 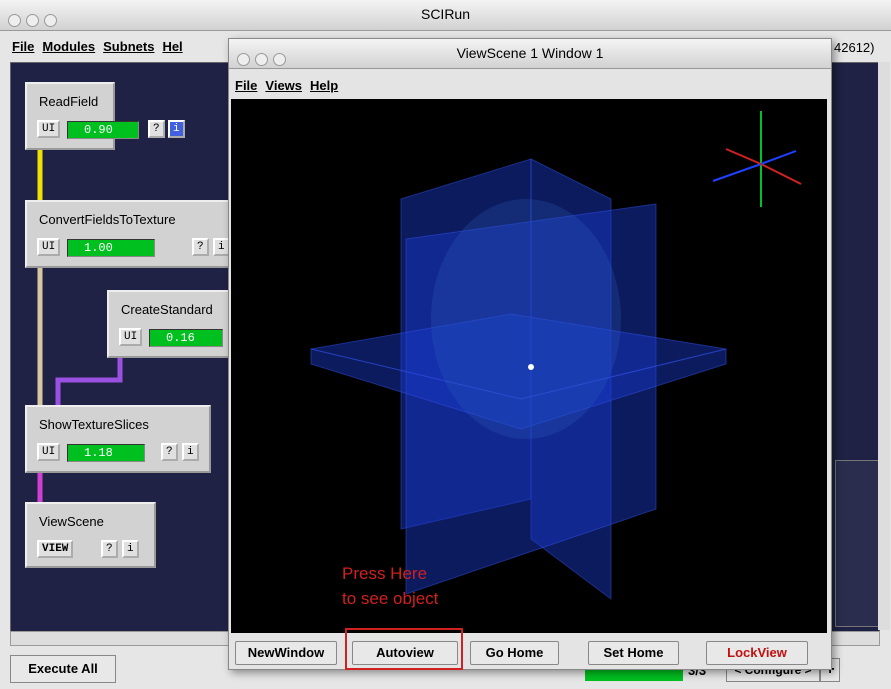 What do you see at coordinates (757, 653) in the screenshot?
I see `viewer-button: LockView` at bounding box center [757, 653].